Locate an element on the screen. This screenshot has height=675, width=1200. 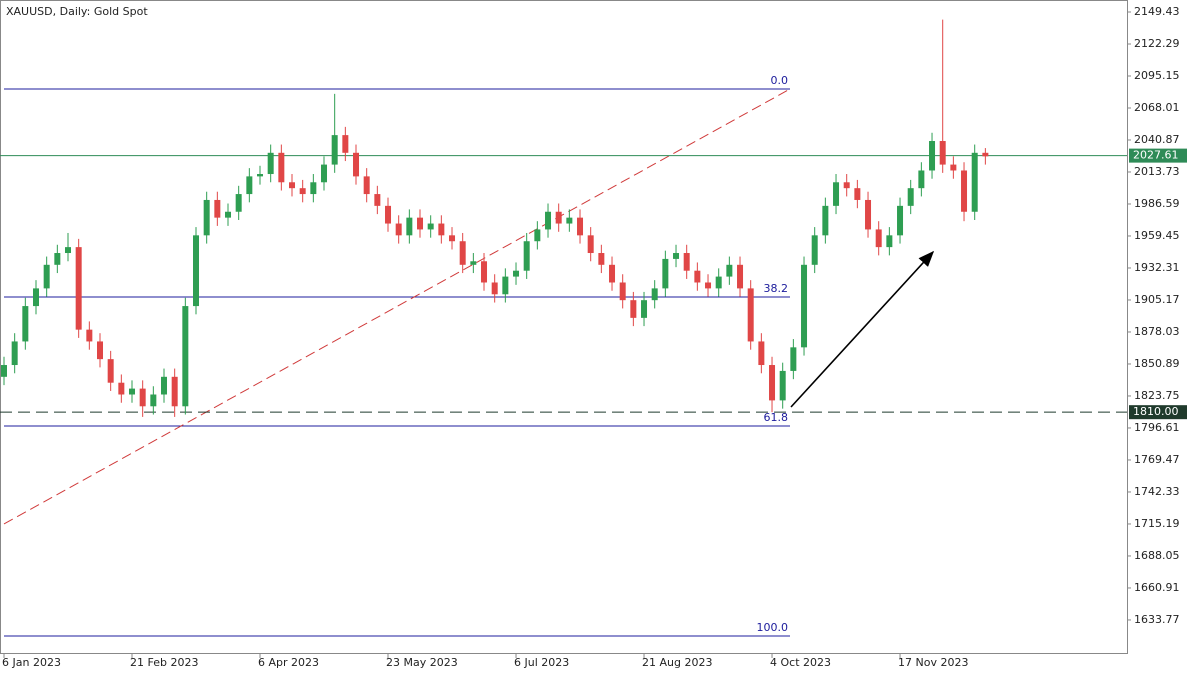
y-tick-label: 1986.59 is located at coordinates (1157, 203).